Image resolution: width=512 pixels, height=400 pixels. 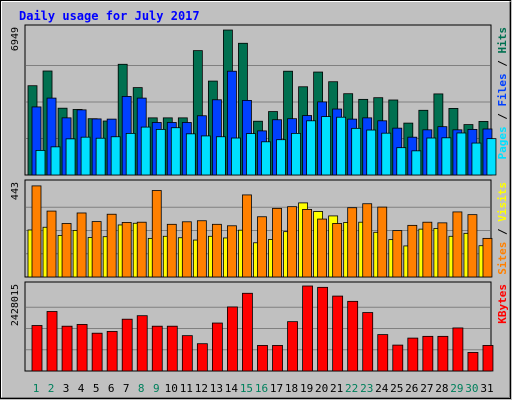 What do you see at coordinates (441, 388) in the screenshot?
I see `day-label-28: 28` at bounding box center [441, 388].